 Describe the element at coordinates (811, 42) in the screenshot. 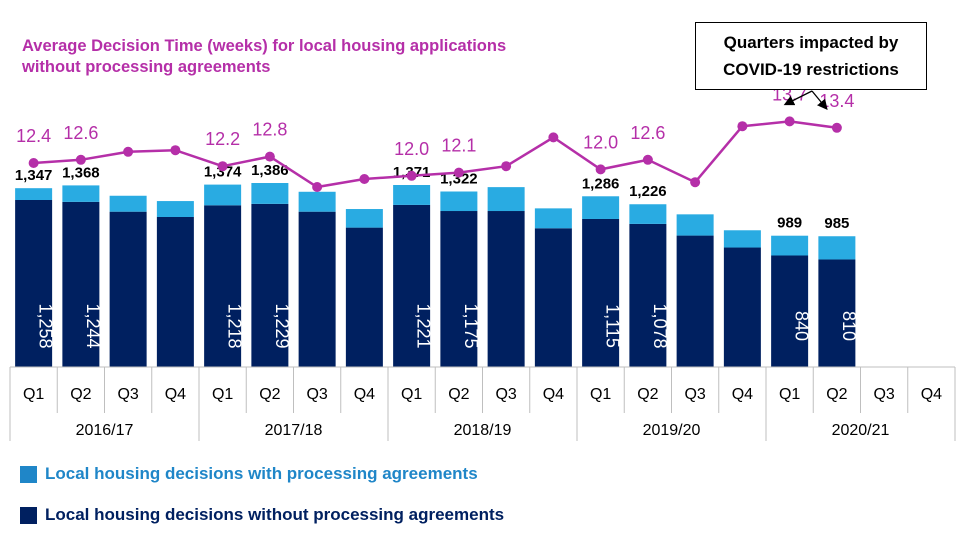

I see `annotation-line-1: Quarters impacted by` at that location.